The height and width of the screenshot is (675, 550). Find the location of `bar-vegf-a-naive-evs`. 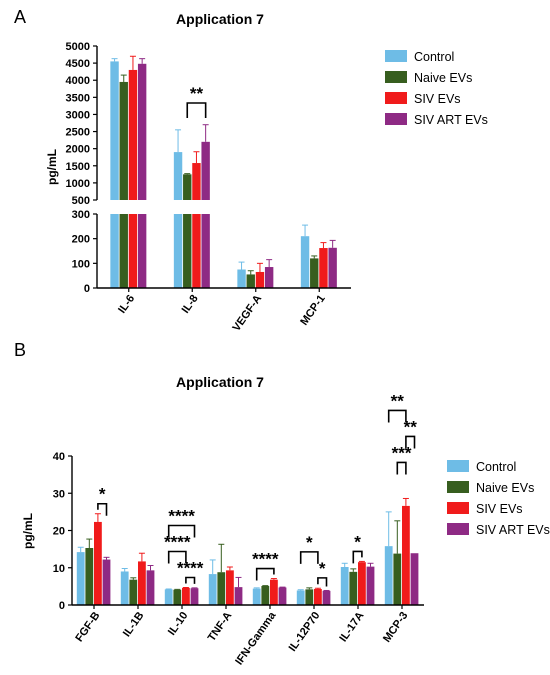

bar-vegf-a-naive-evs is located at coordinates (250, 279).